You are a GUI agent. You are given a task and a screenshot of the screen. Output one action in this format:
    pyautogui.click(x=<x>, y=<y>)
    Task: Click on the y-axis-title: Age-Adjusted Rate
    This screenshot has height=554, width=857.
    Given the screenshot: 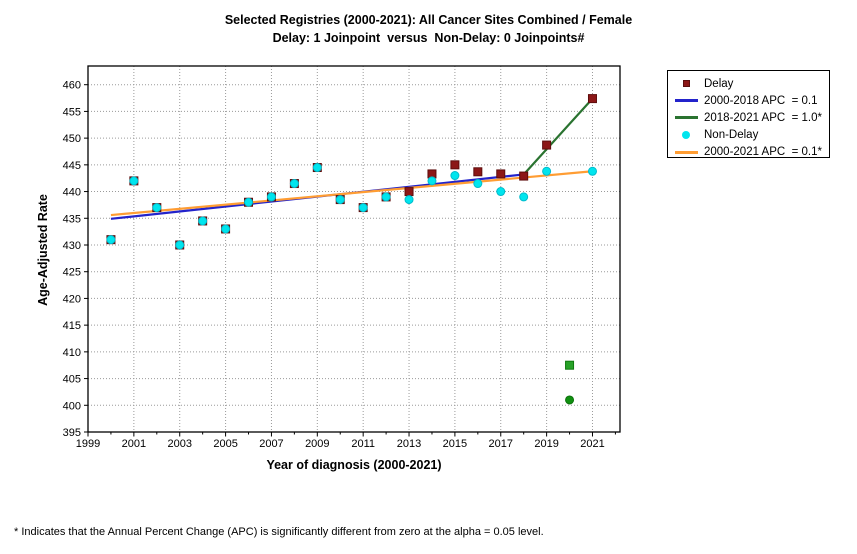 What is the action you would take?
    pyautogui.click(x=43, y=250)
    